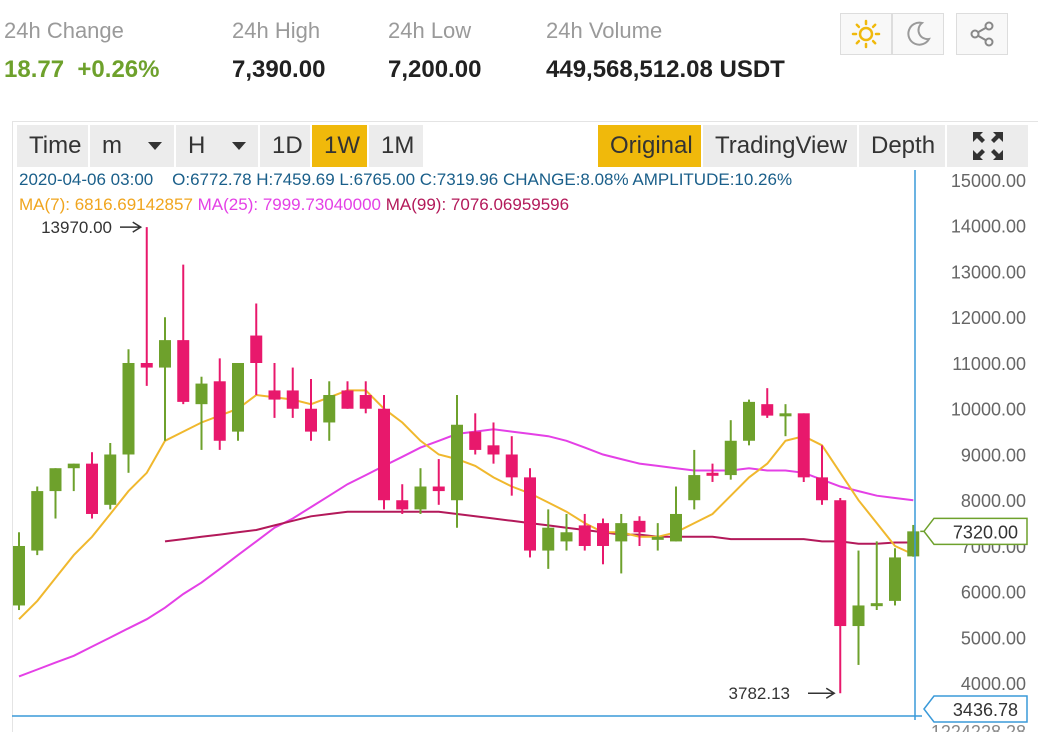  Describe the element at coordinates (649, 146) in the screenshot. I see `original-view-button: Original` at that location.